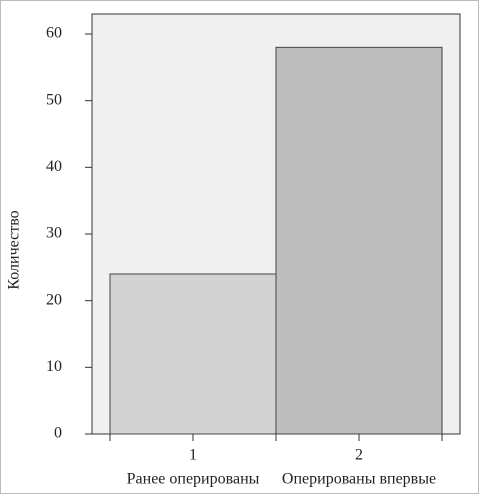 The image size is (479, 494). I want to click on y-tick-label: 30, so click(54, 233).